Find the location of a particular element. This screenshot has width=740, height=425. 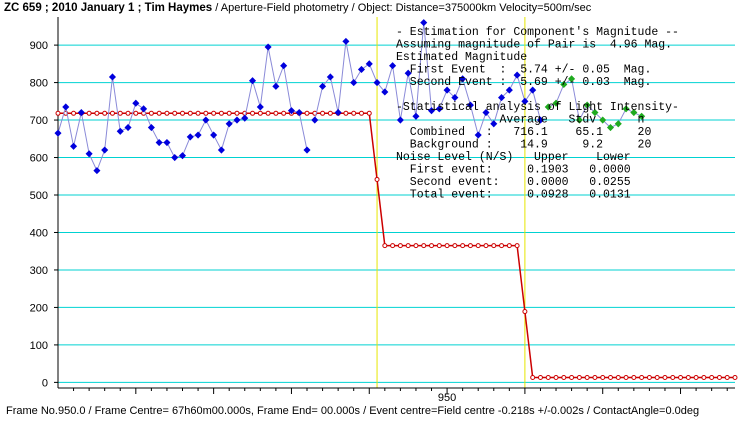

annotation-line: First event: 0.1903 0.0000 is located at coordinates (513, 170).